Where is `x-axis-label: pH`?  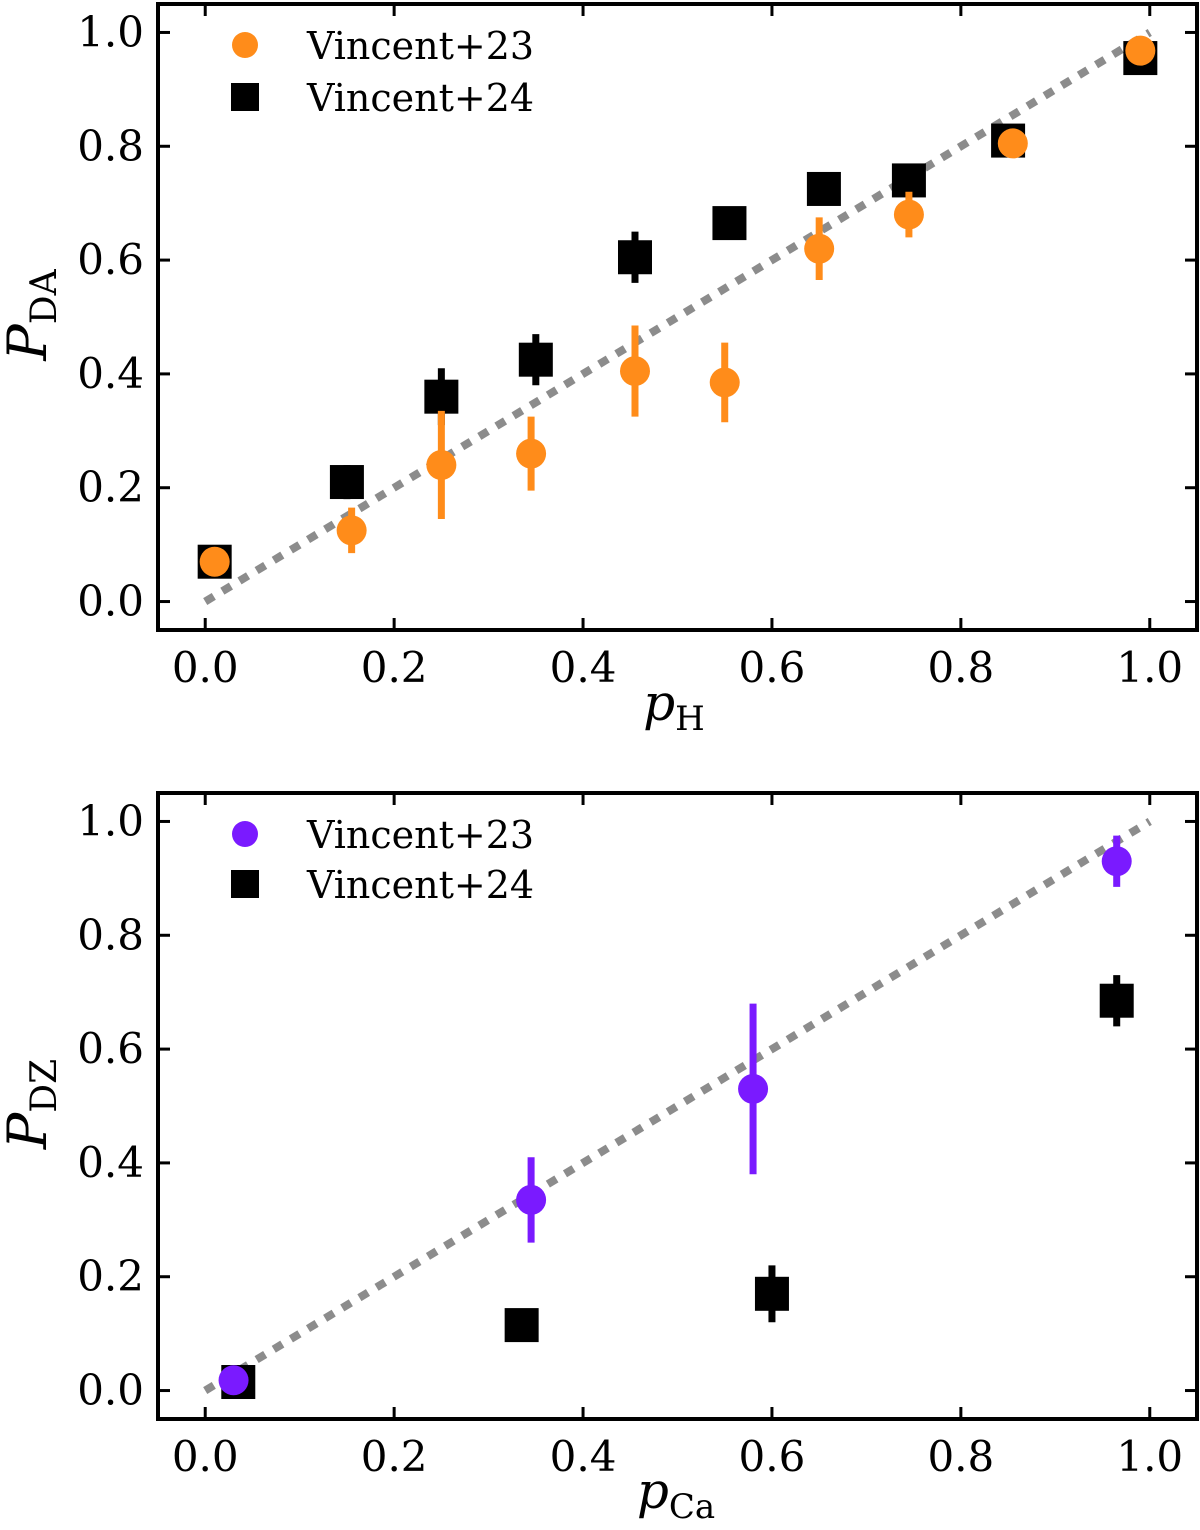 x-axis-label: pH is located at coordinates (674, 706).